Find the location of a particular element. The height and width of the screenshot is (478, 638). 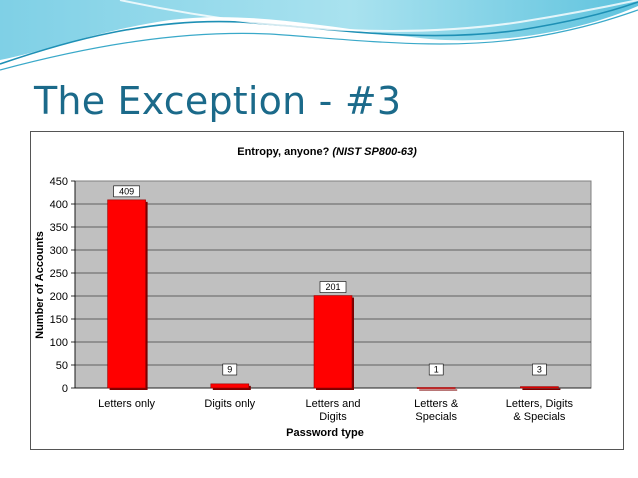

x-tick-label: Digits only is located at coordinates (229, 404).